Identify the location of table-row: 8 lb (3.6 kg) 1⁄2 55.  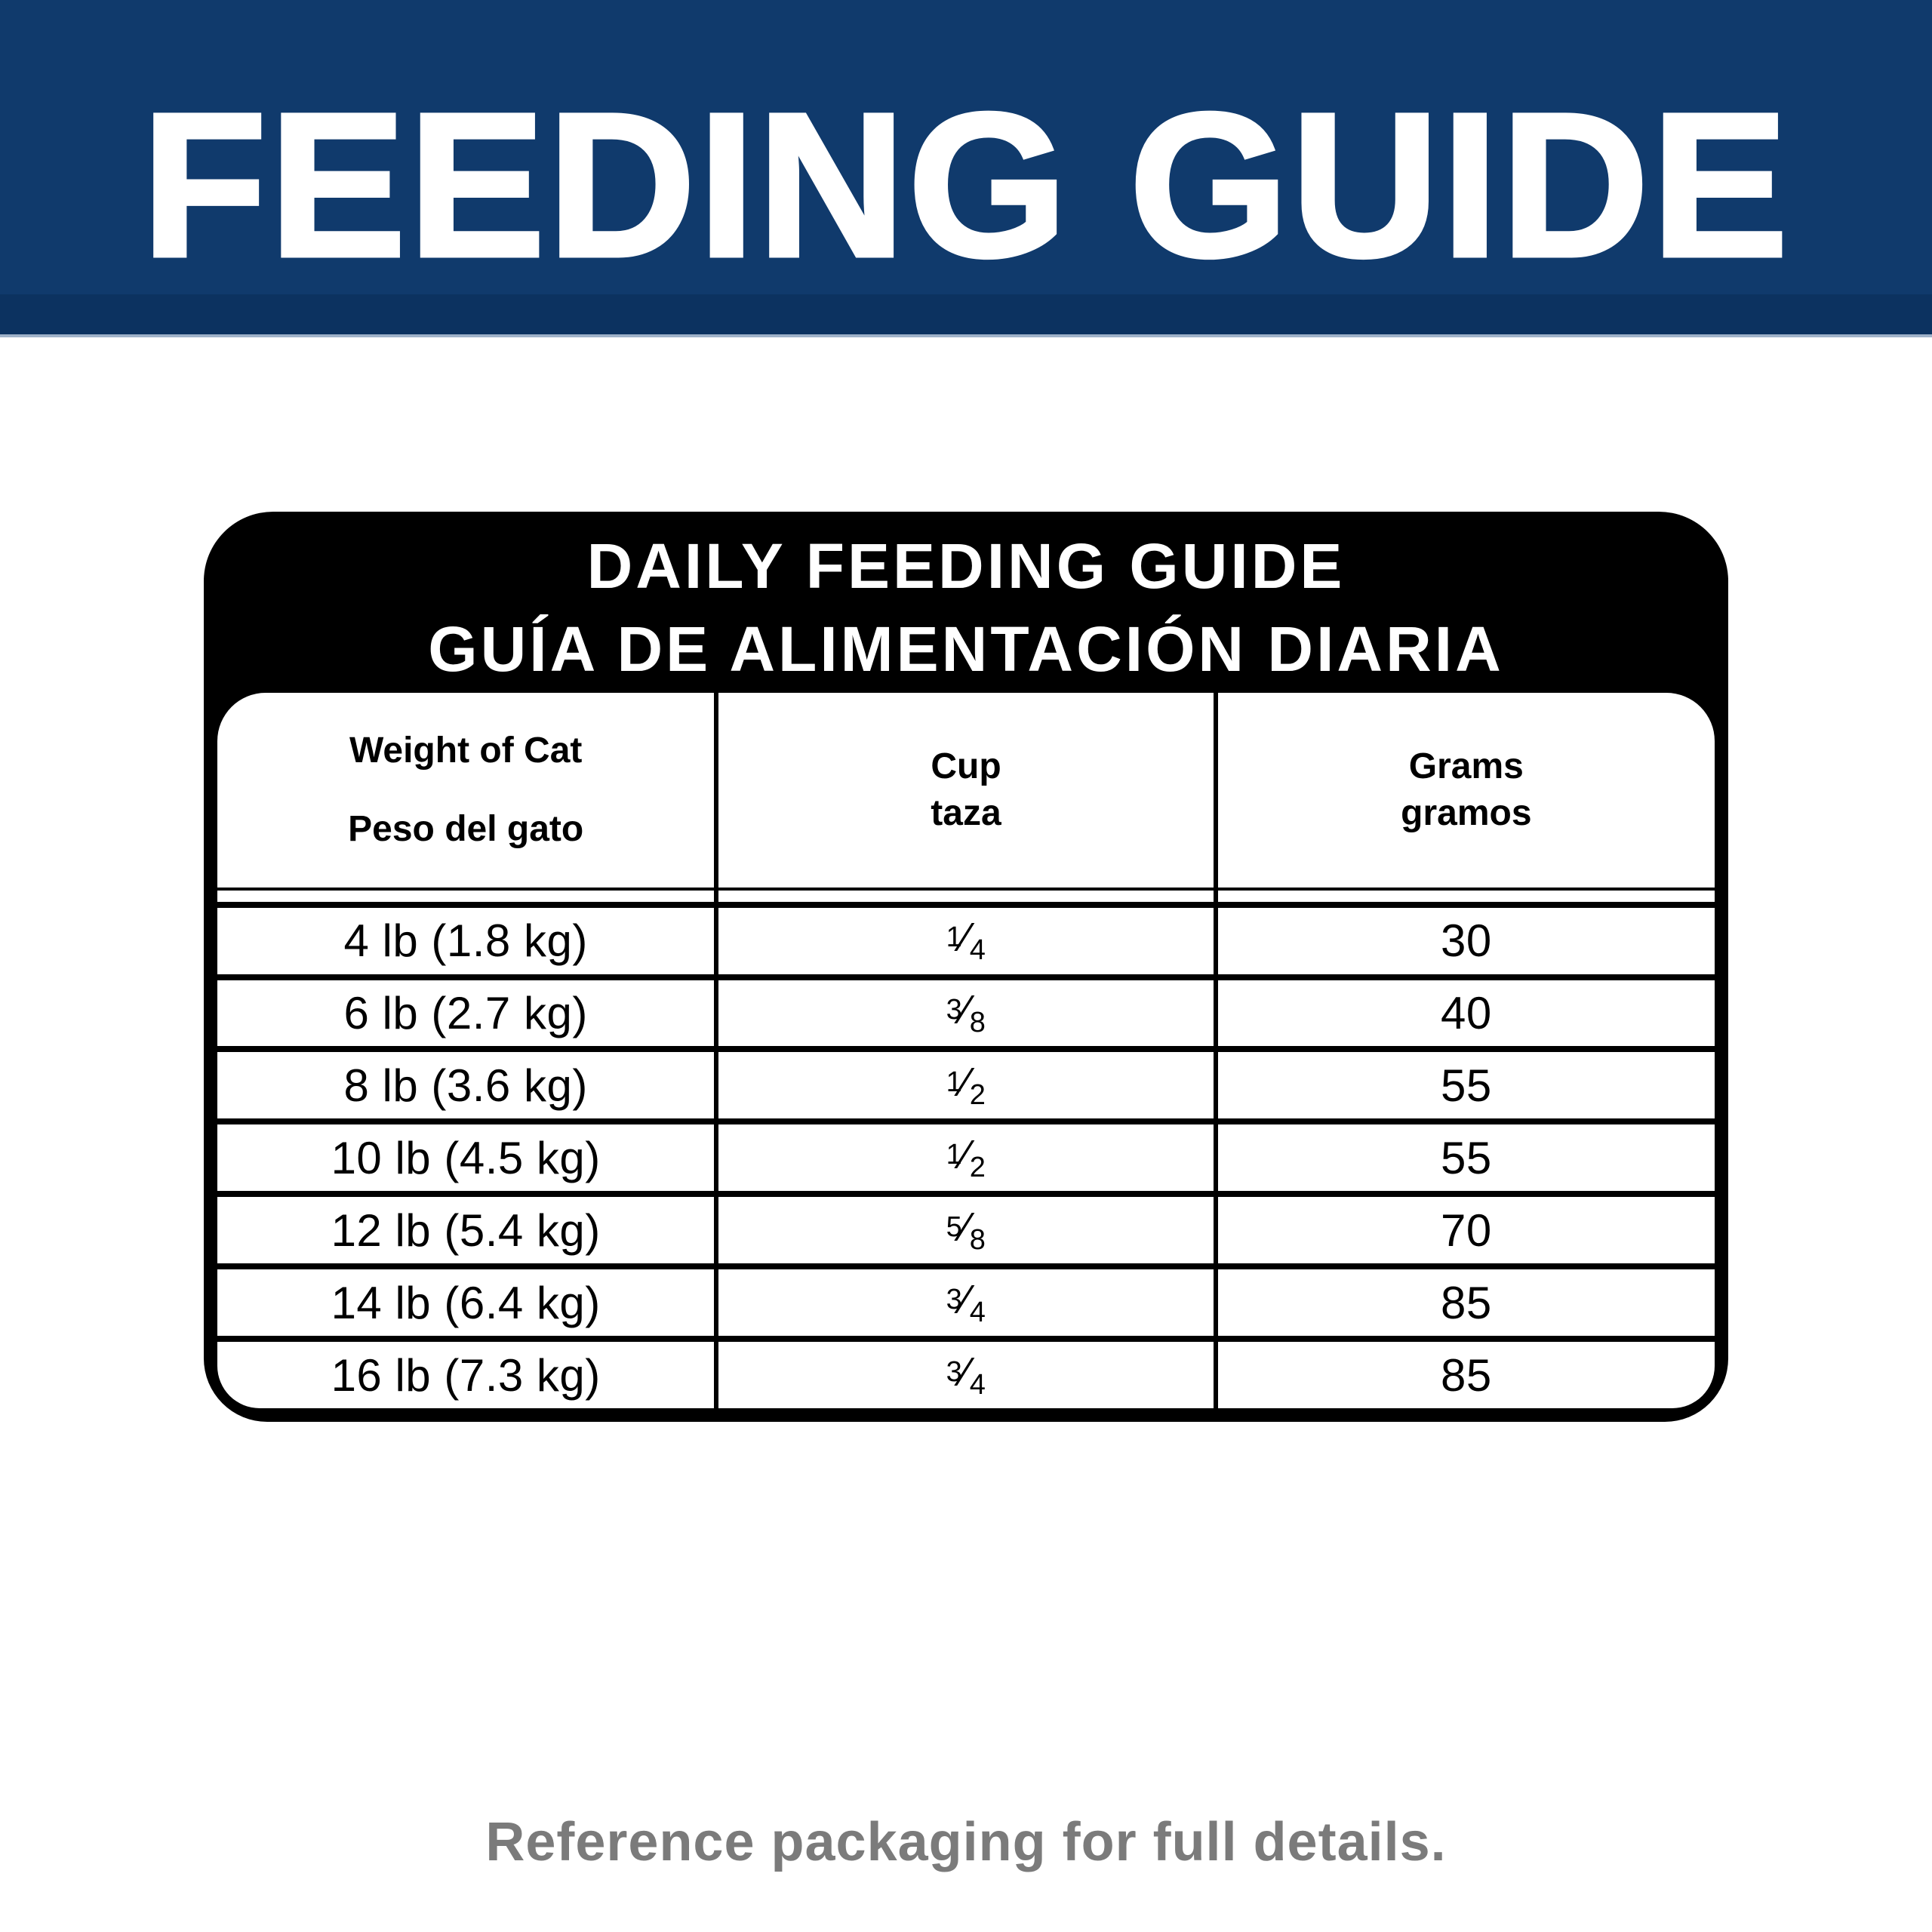
(966, 1084).